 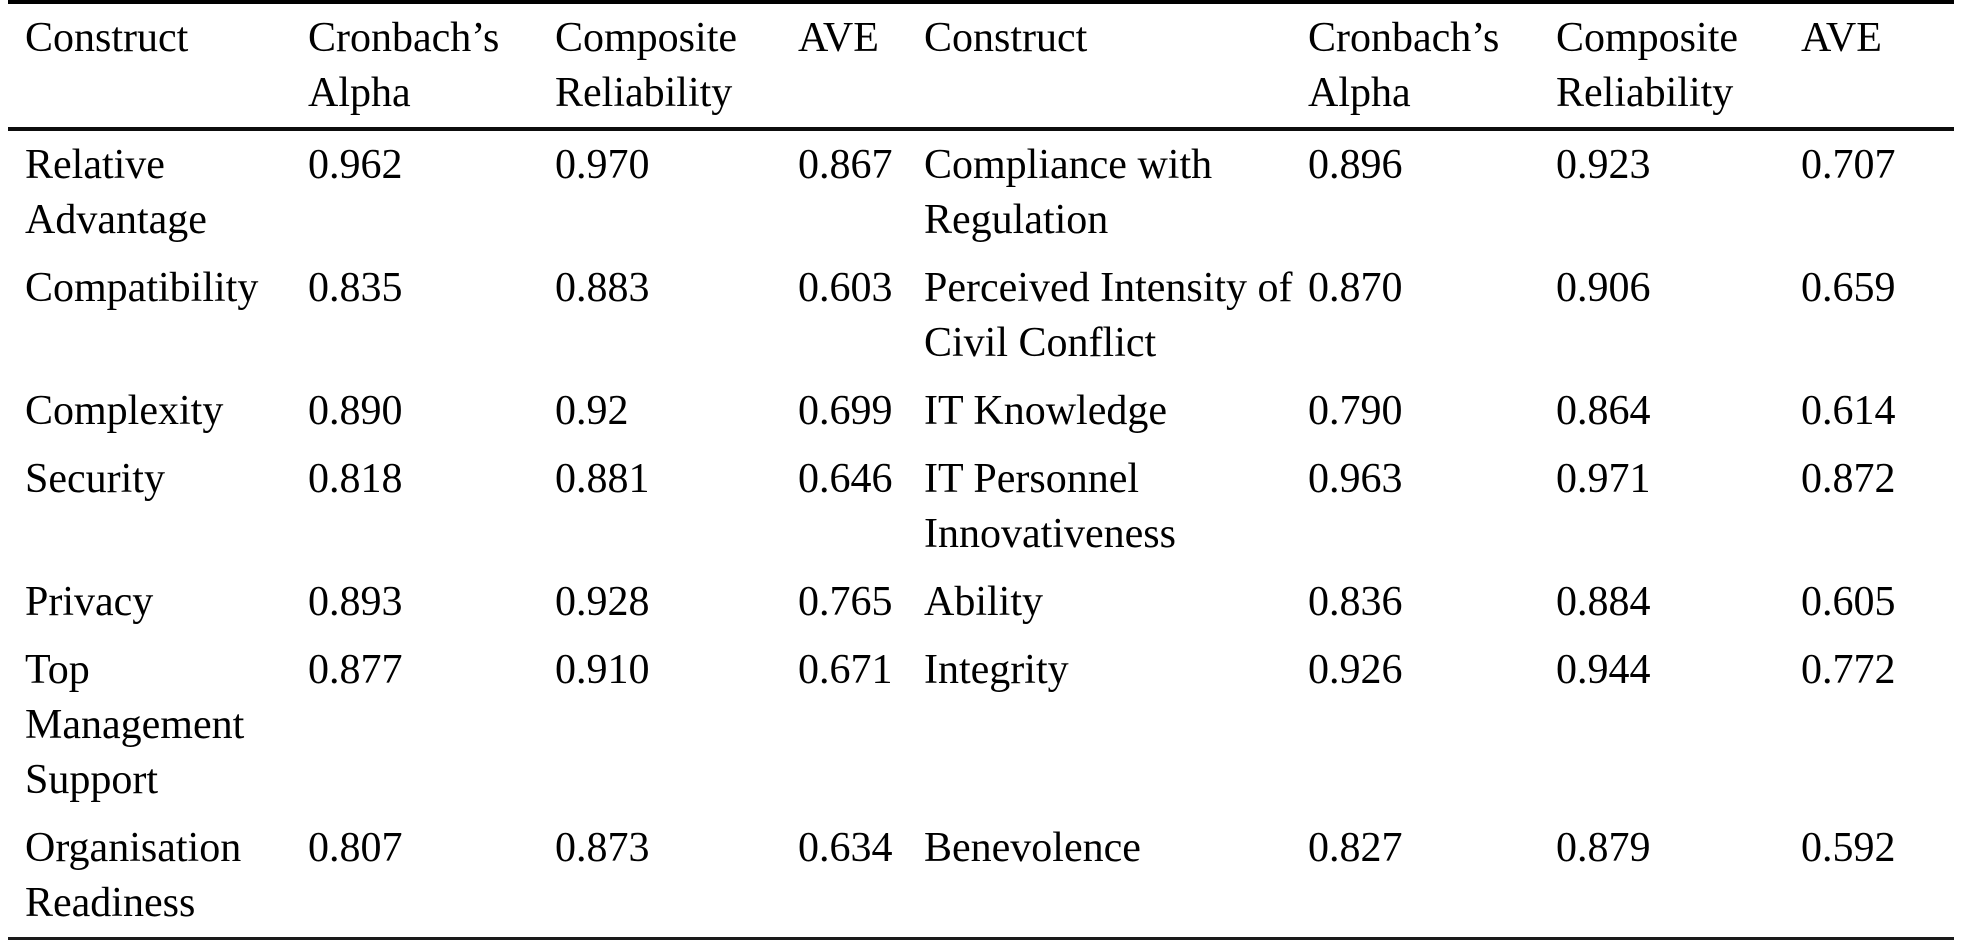 What do you see at coordinates (1603, 411) in the screenshot?
I see `cell-composite-reliability: 0.864` at bounding box center [1603, 411].